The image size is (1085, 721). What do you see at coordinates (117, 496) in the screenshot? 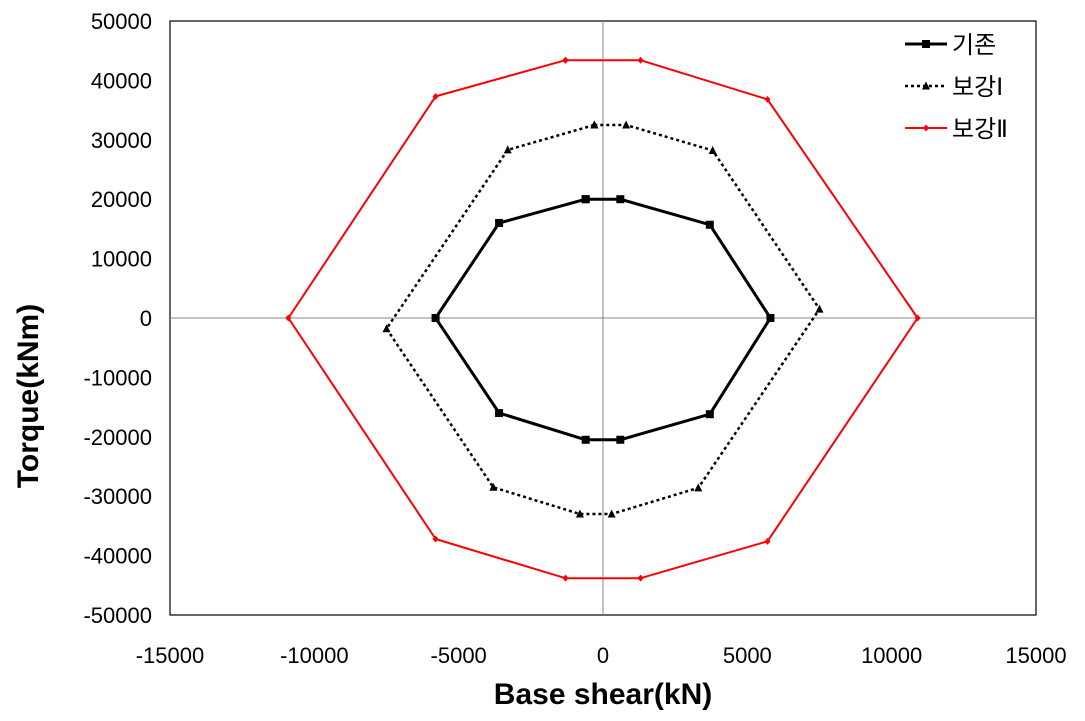
I see `y-tick-label: -30000` at bounding box center [117, 496].